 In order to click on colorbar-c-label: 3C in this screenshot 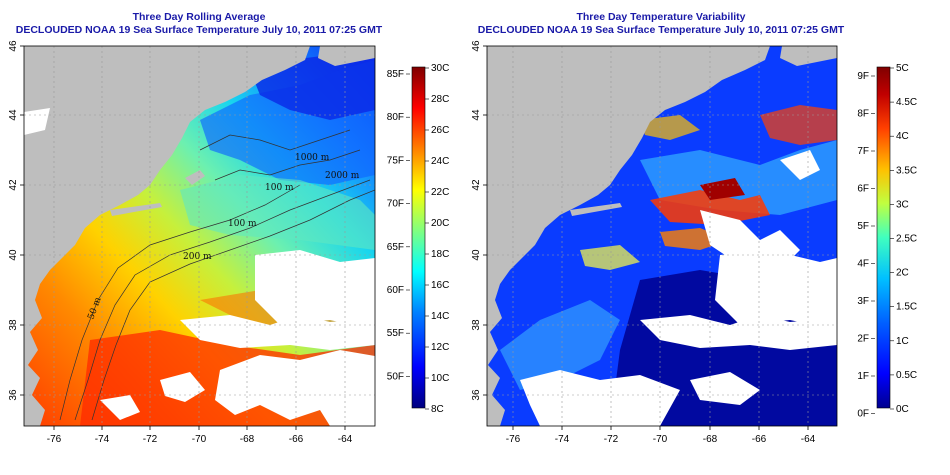, I will do `click(902, 204)`.